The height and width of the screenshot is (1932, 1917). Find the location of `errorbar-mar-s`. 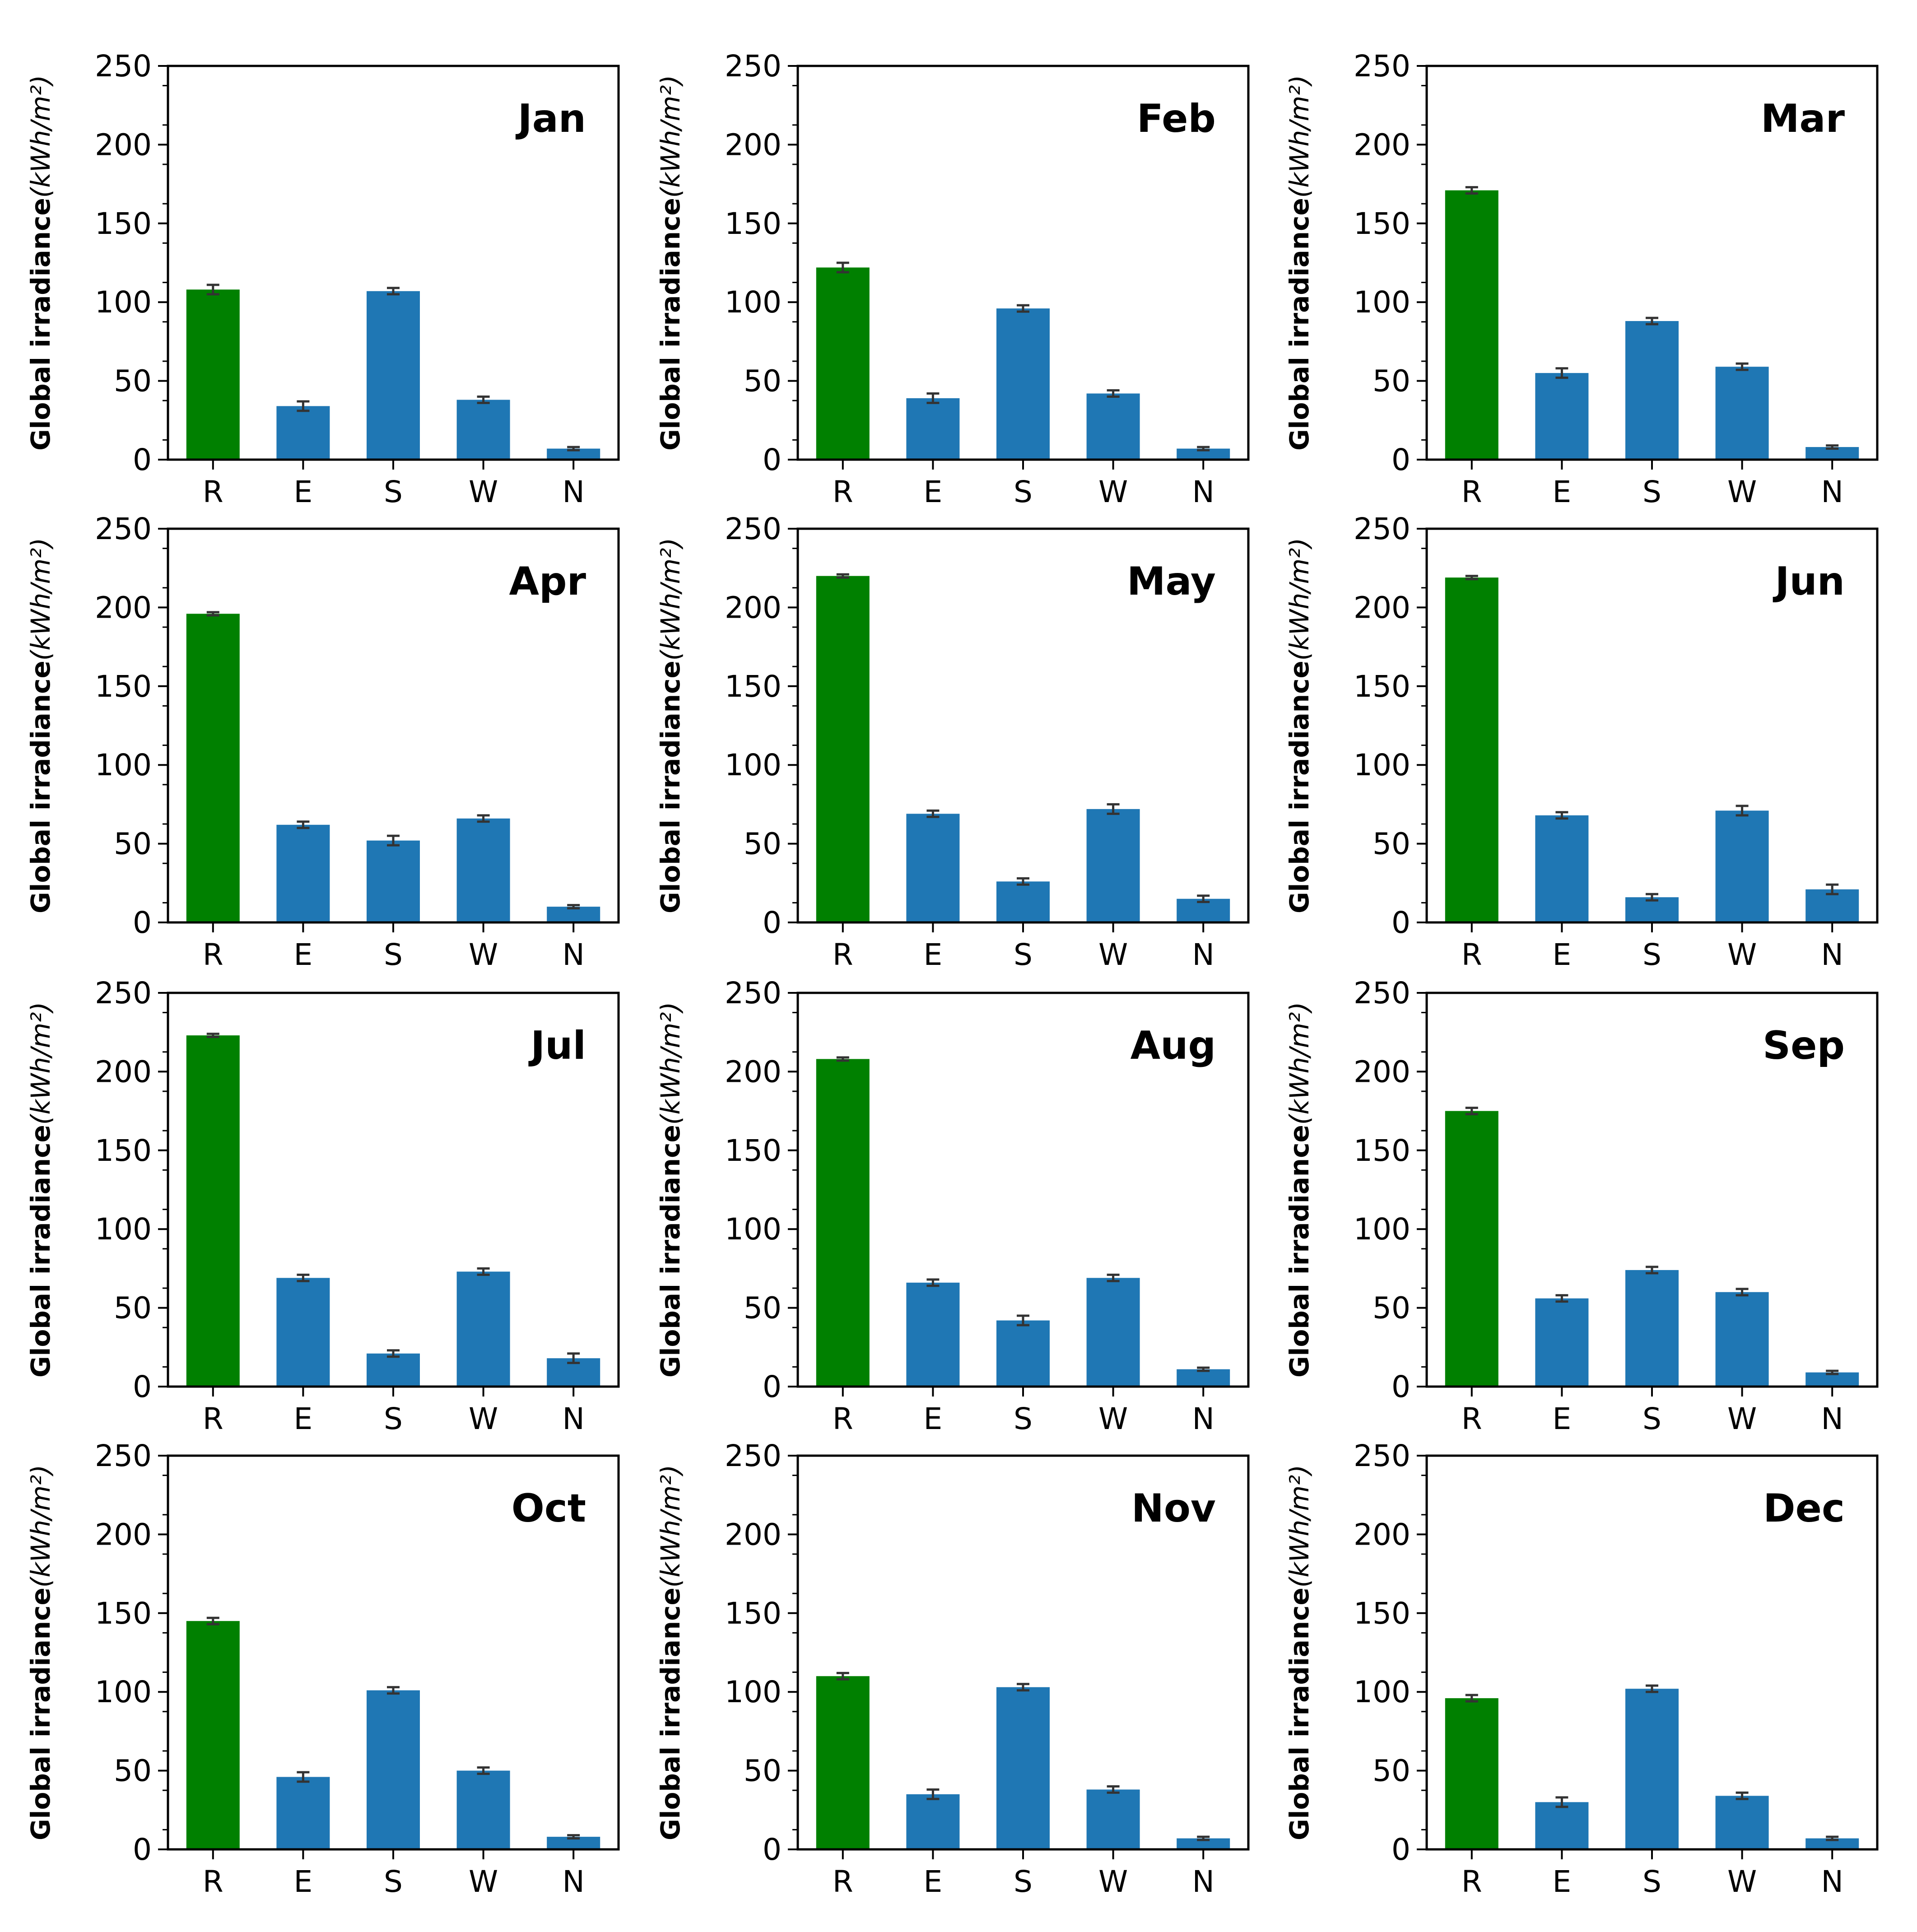

errorbar-mar-s is located at coordinates (1652, 321).